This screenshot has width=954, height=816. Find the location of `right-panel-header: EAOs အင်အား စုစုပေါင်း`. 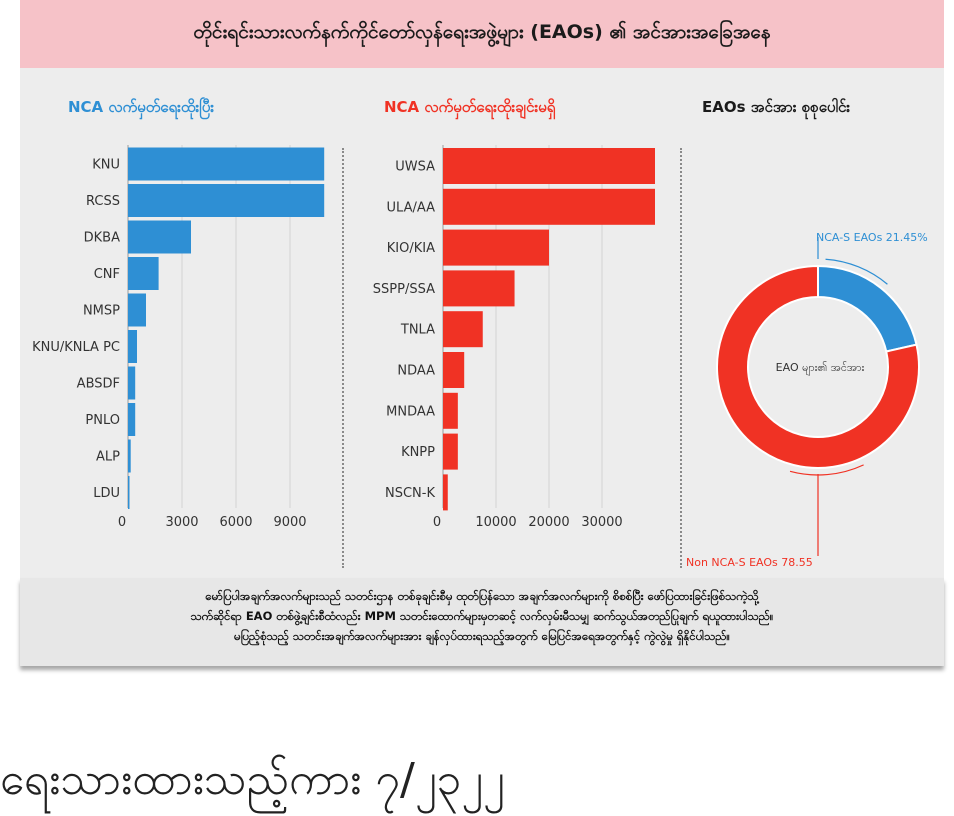

right-panel-header: EAOs အင်အား စုစုပေါင်း is located at coordinates (776, 107).